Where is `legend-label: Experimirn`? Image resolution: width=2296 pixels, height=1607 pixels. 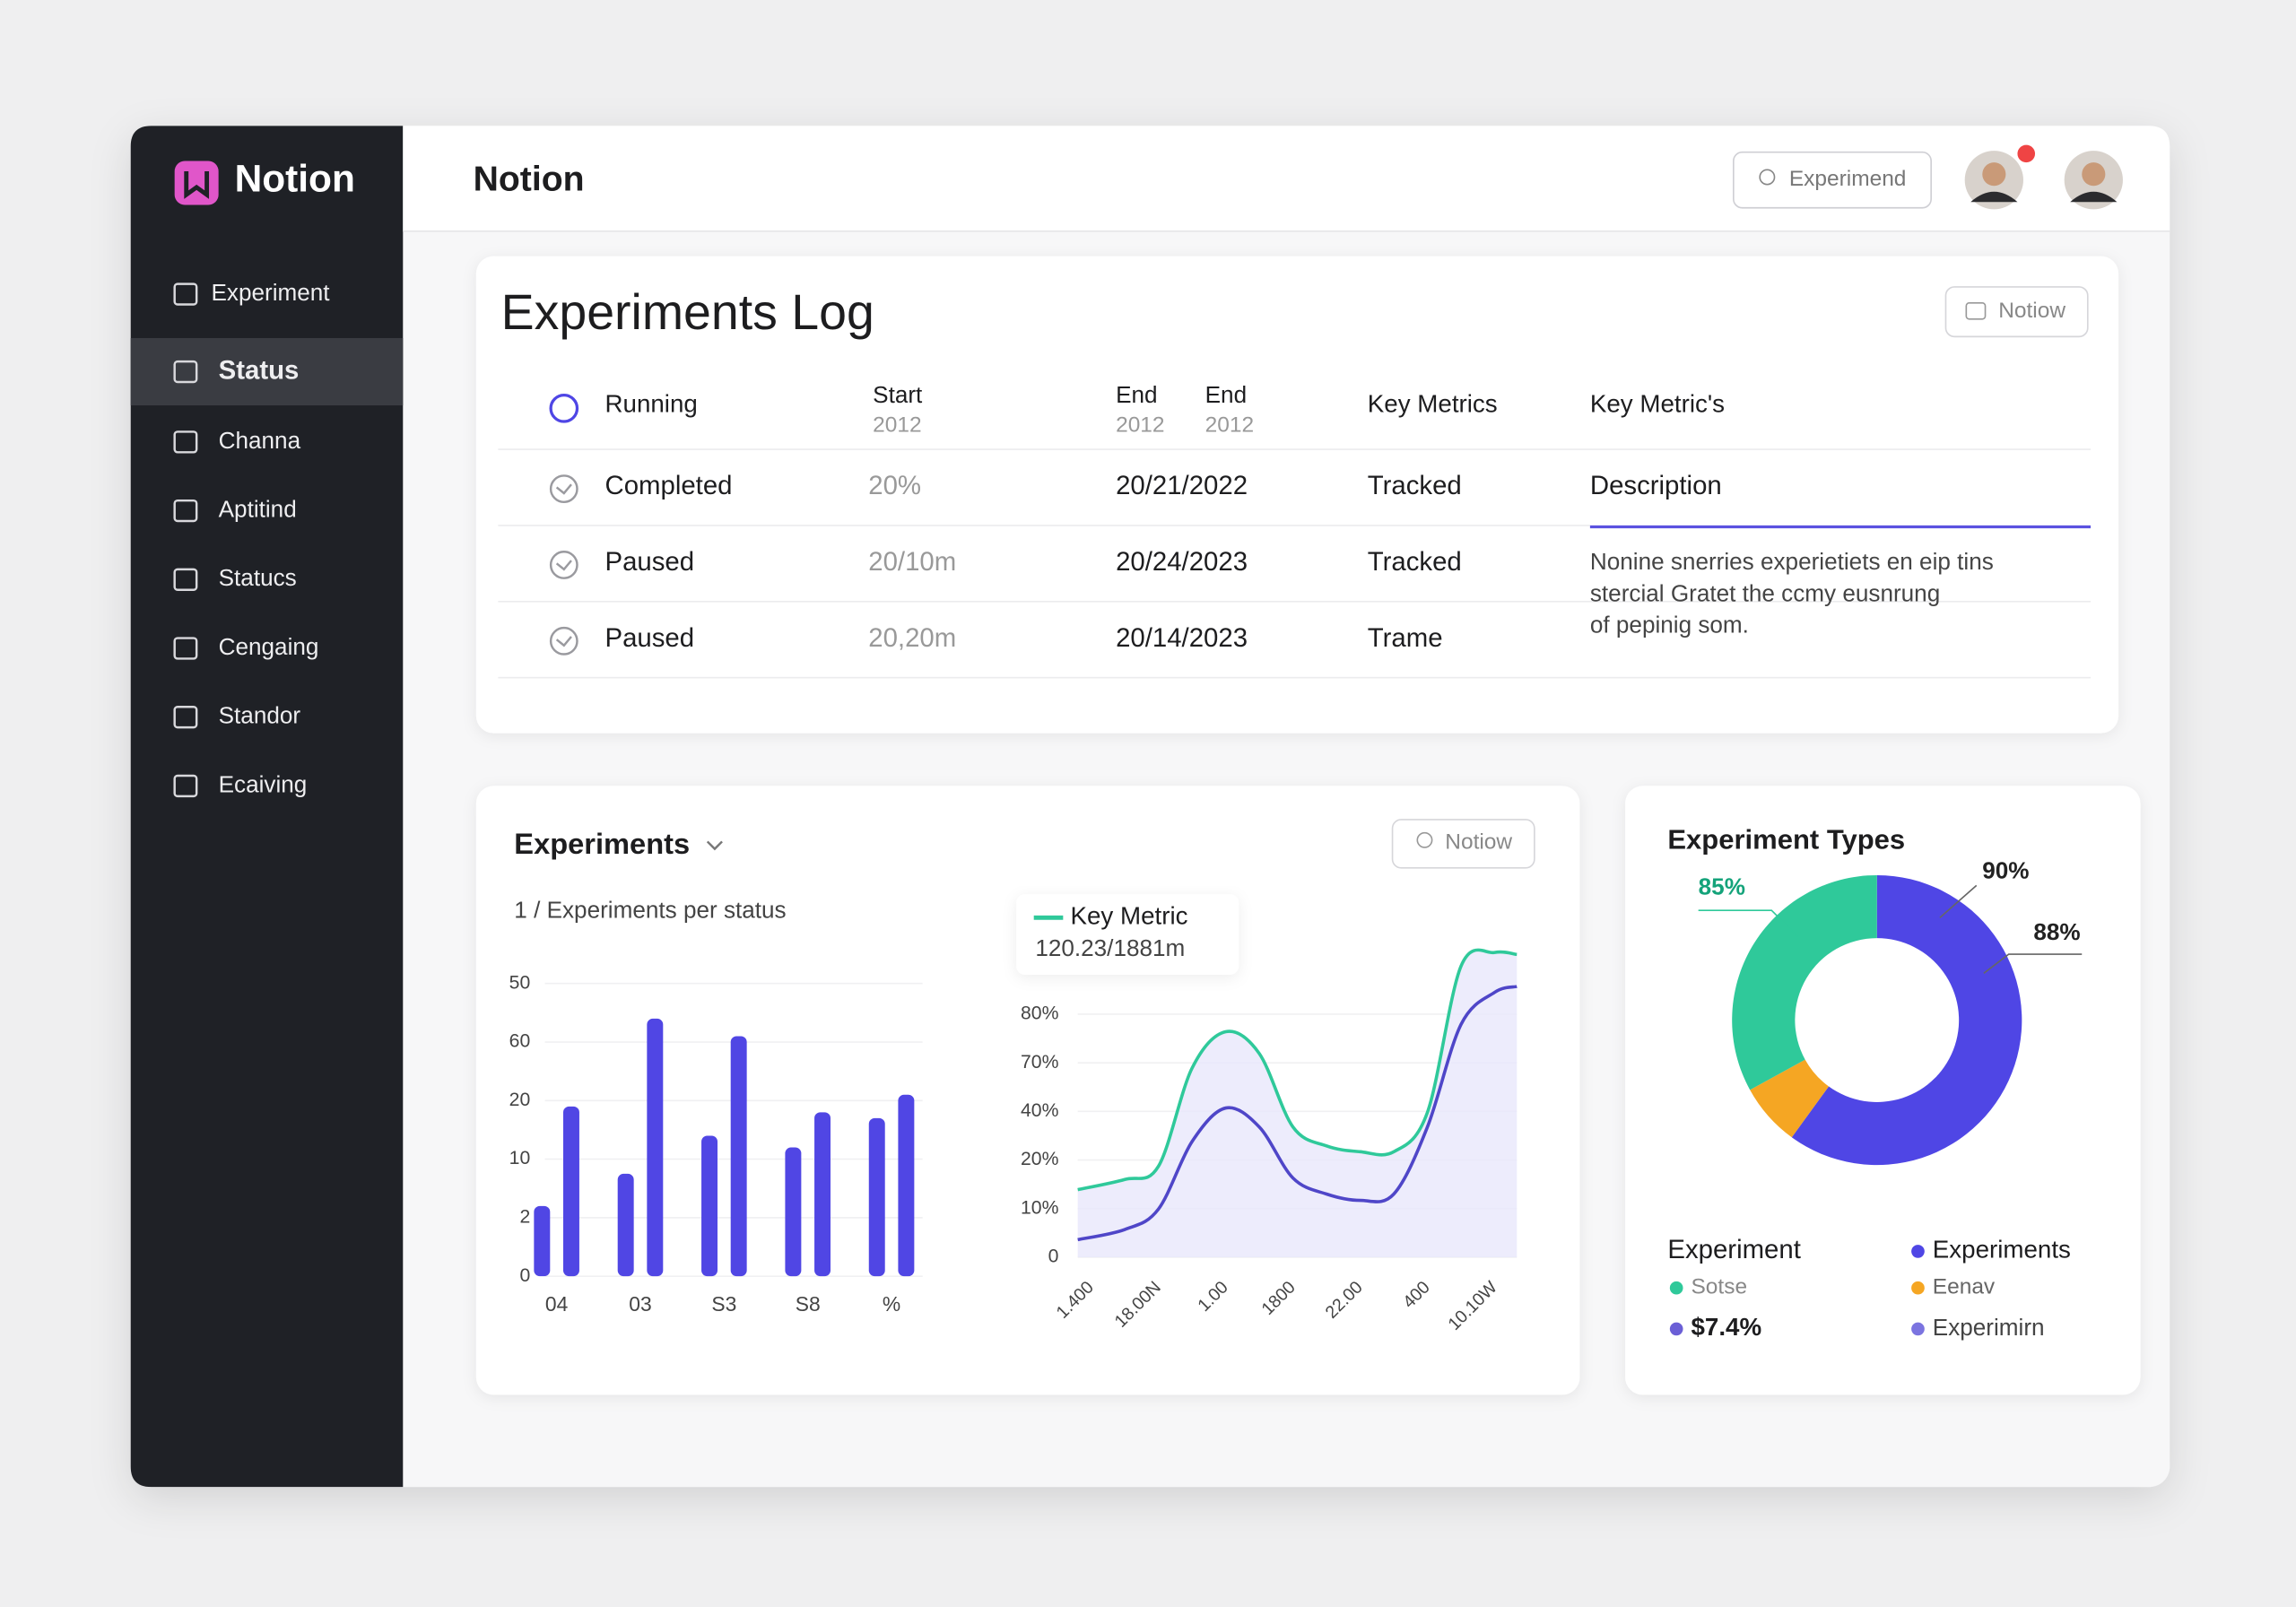 legend-label: Experimirn is located at coordinates (1989, 1328).